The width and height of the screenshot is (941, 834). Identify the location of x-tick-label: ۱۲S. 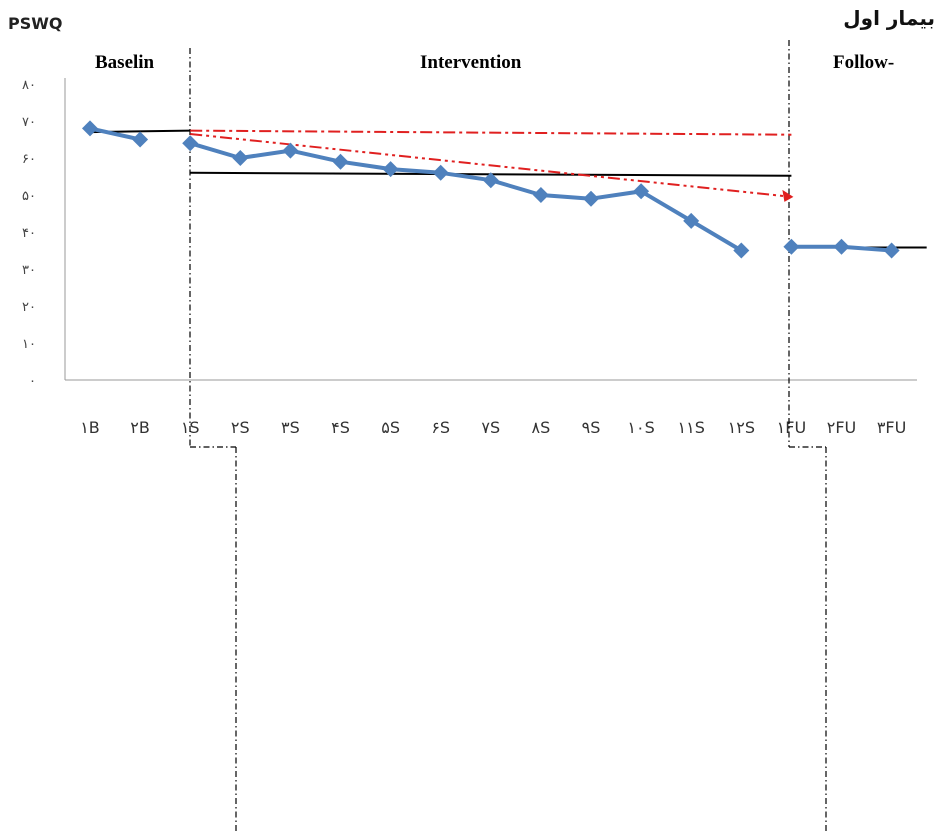
(741, 427).